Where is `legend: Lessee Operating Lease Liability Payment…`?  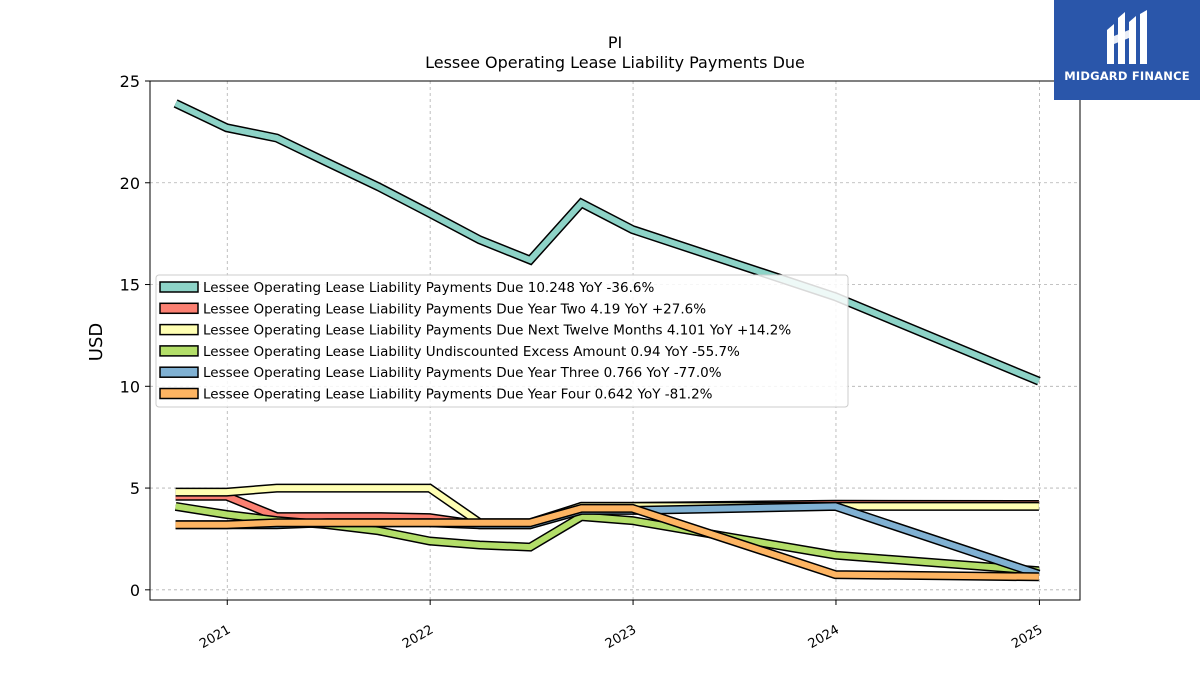
legend: Lessee Operating Lease Liability Payment… is located at coordinates (502, 341).